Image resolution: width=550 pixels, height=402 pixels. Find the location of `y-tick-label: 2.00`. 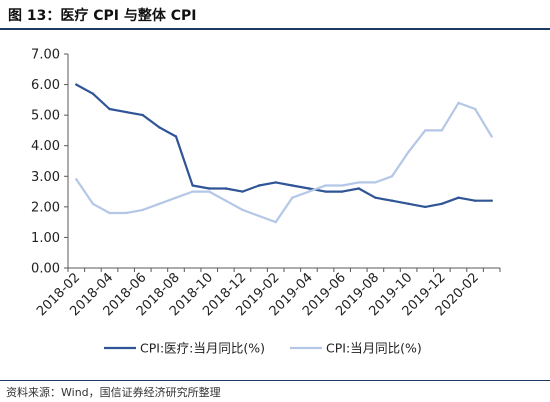

y-tick-label: 2.00 is located at coordinates (45, 207).